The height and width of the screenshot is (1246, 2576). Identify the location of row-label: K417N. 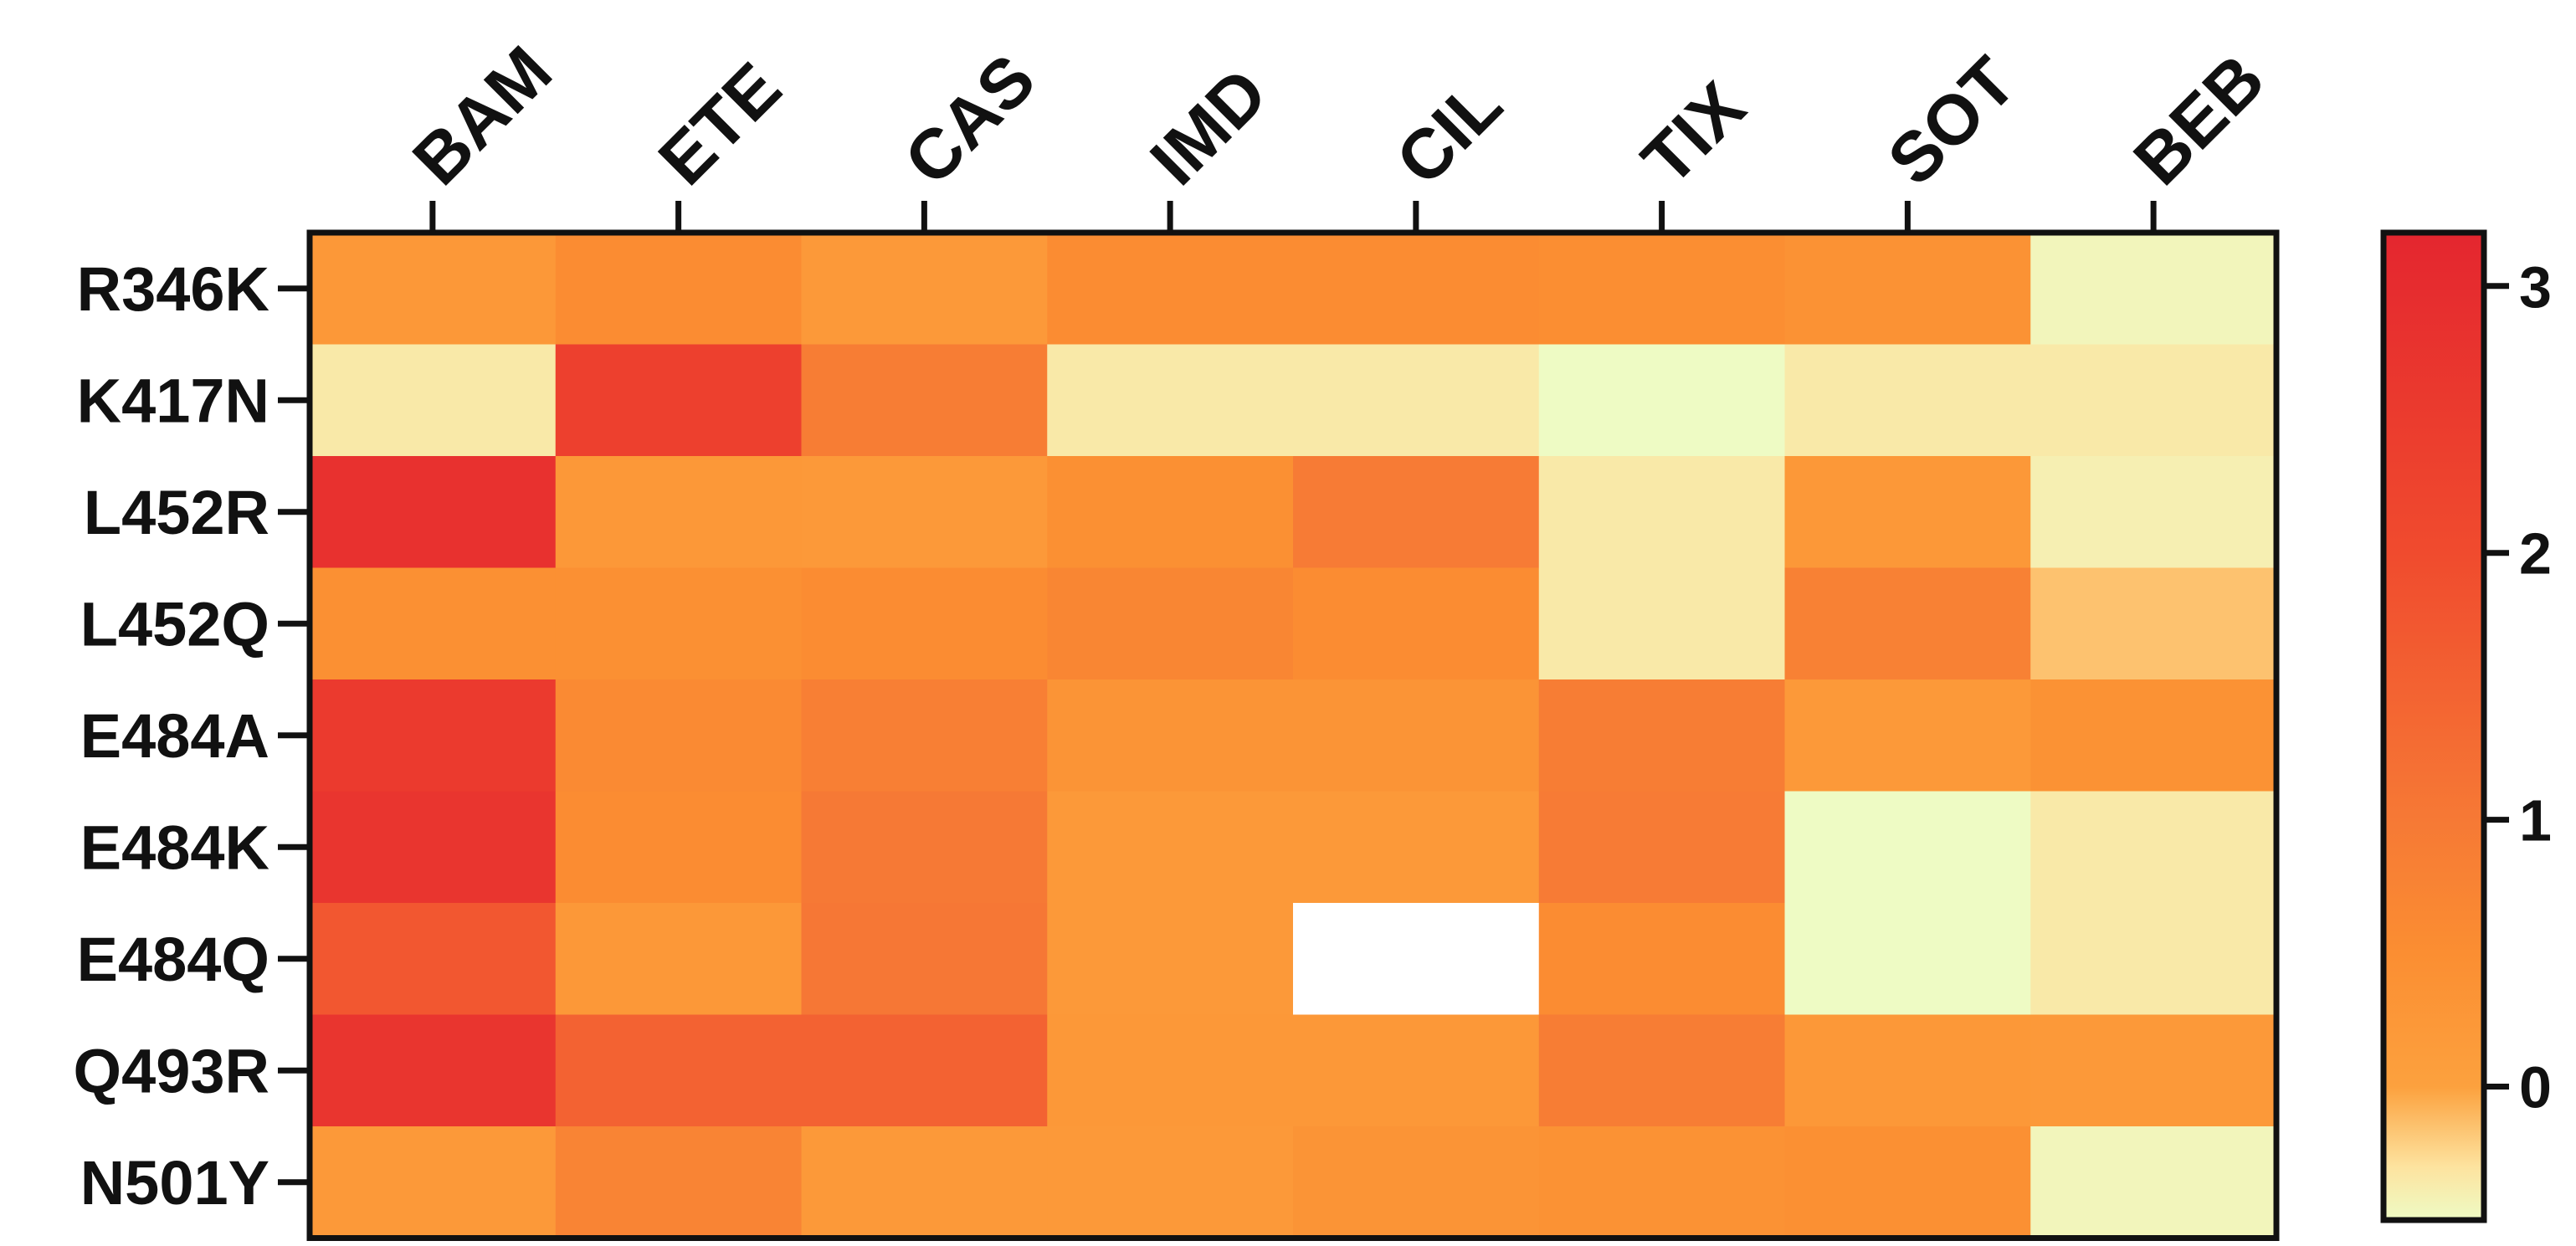
(173, 401).